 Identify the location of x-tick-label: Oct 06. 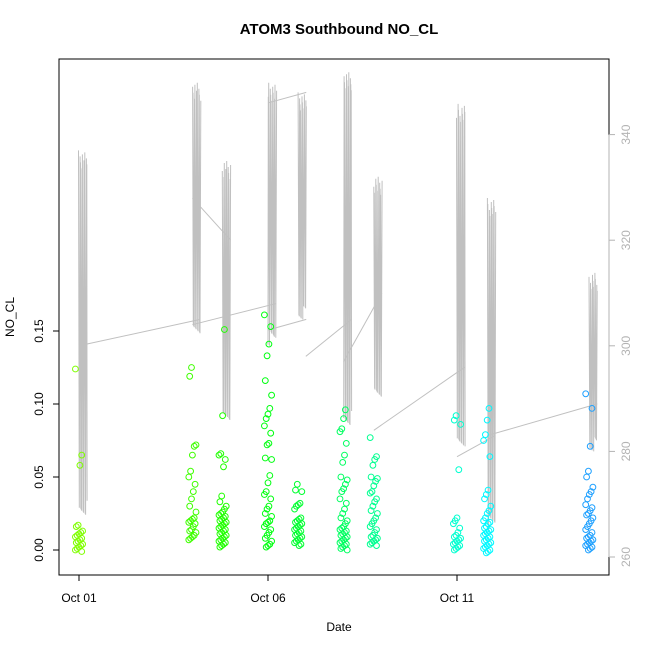
(268, 598).